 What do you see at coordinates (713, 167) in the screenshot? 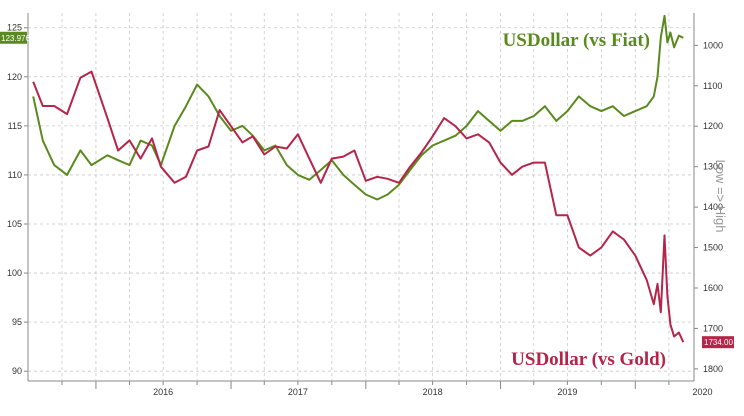
I see `right-tick-label: 1300` at bounding box center [713, 167].